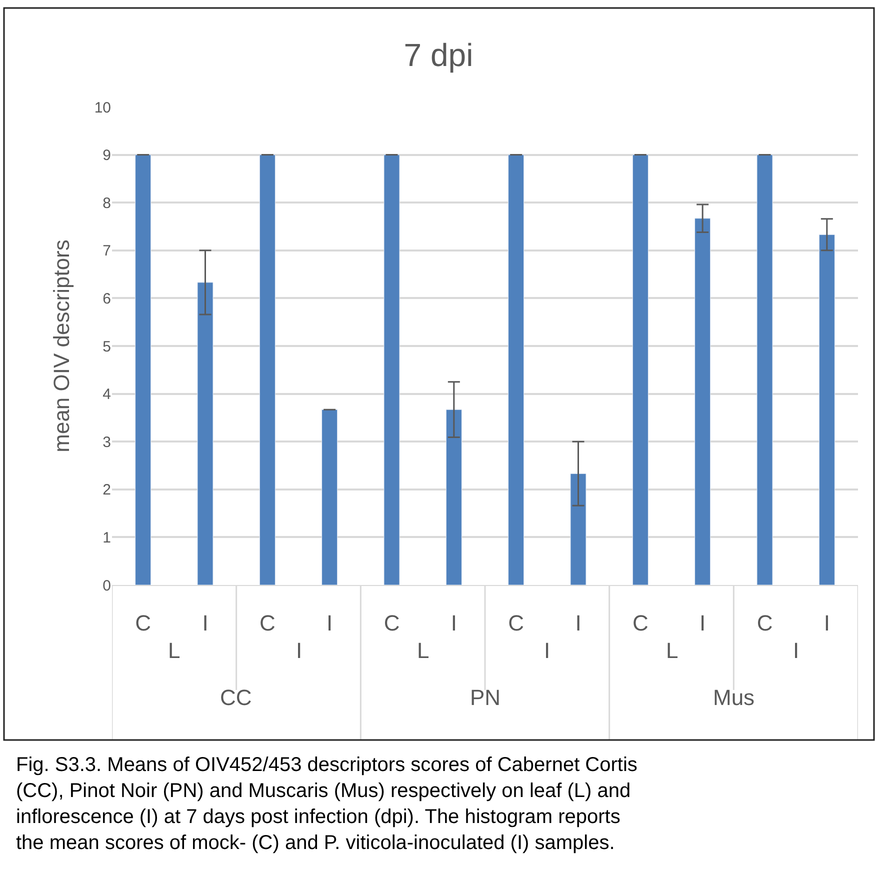  What do you see at coordinates (734, 697) in the screenshot?
I see `text: Mus` at bounding box center [734, 697].